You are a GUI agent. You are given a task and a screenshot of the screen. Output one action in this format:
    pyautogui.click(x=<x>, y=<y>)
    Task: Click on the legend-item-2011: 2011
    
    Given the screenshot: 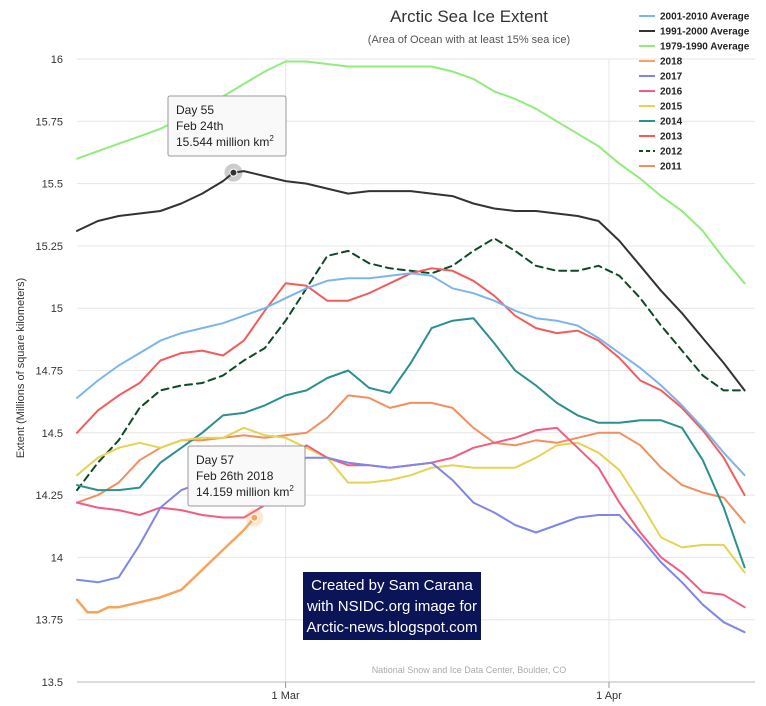 What is the action you would take?
    pyautogui.click(x=671, y=167)
    